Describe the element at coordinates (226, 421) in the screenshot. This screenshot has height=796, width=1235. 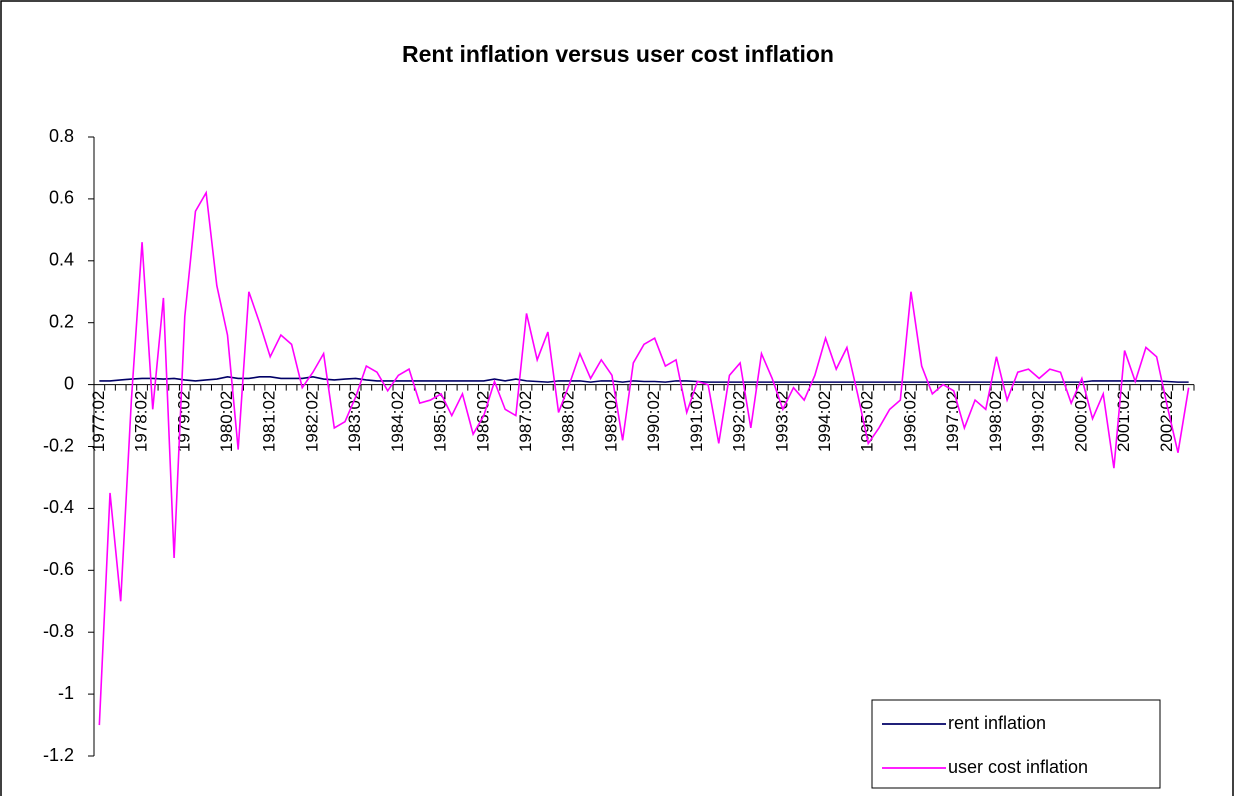
I see `x-tick-label: 1980:02` at that location.